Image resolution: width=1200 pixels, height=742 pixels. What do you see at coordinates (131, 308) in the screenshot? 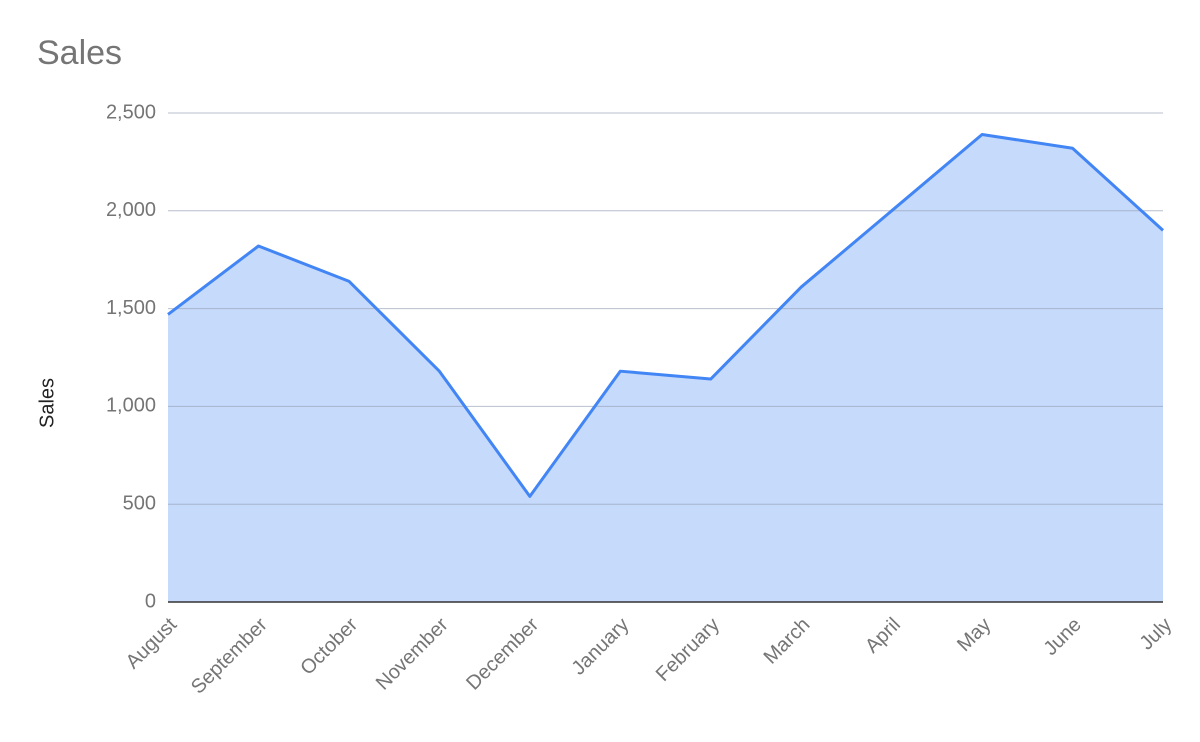
I see `y-tick-label: 1,500` at bounding box center [131, 308].